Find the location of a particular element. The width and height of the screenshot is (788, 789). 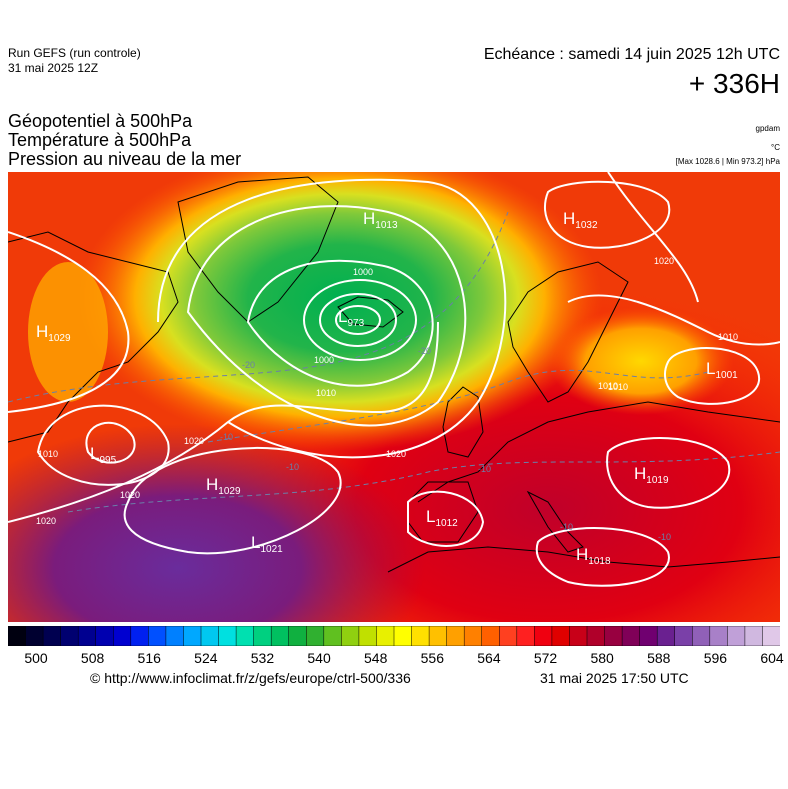

colorbar-tick-label: 588 is located at coordinates (659, 658).